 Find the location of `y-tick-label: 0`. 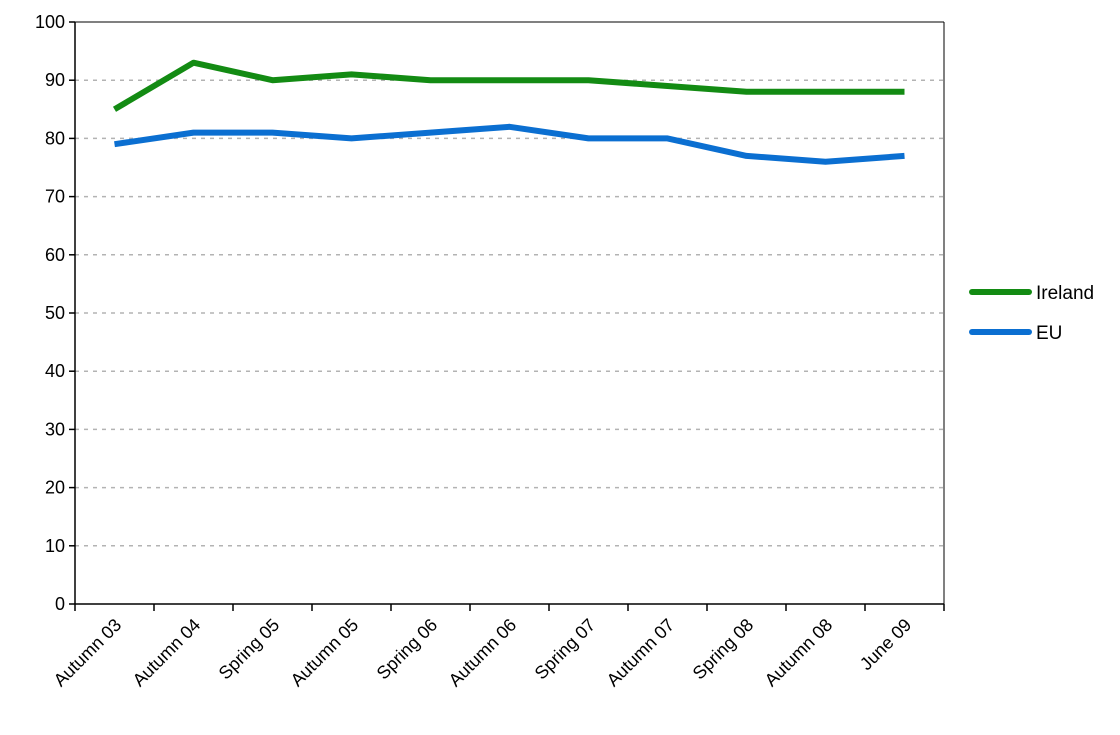

y-tick-label: 0 is located at coordinates (60, 604).